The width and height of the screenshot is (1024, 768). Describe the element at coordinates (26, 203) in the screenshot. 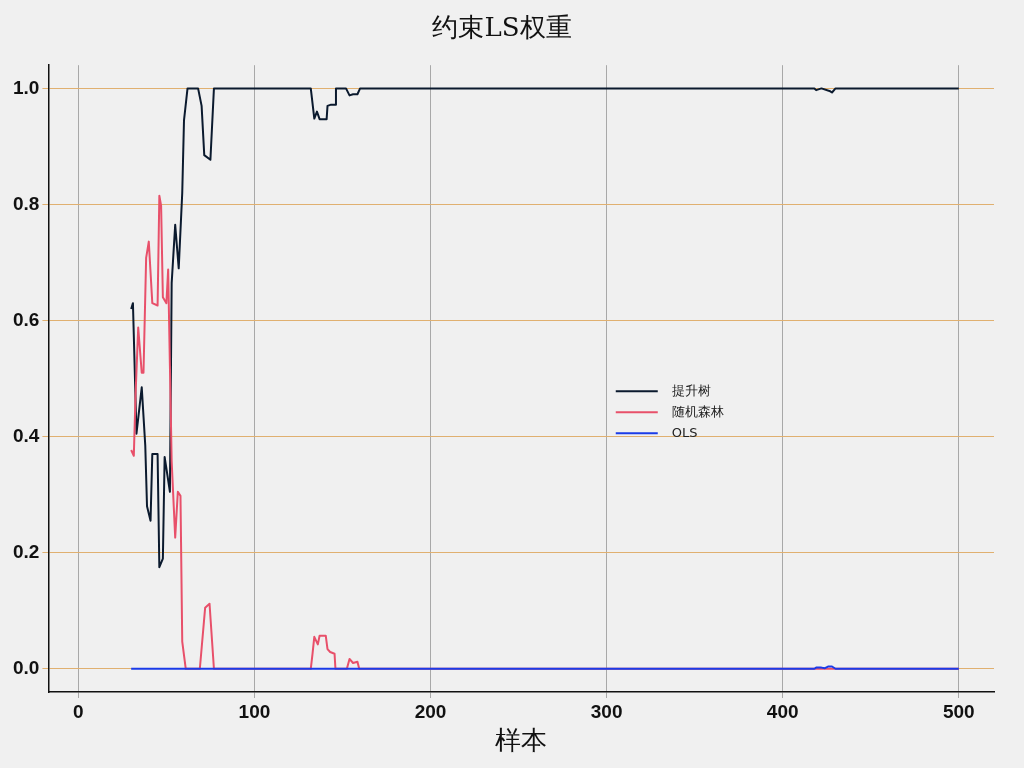

I see `y-tick-label: 0.8` at that location.